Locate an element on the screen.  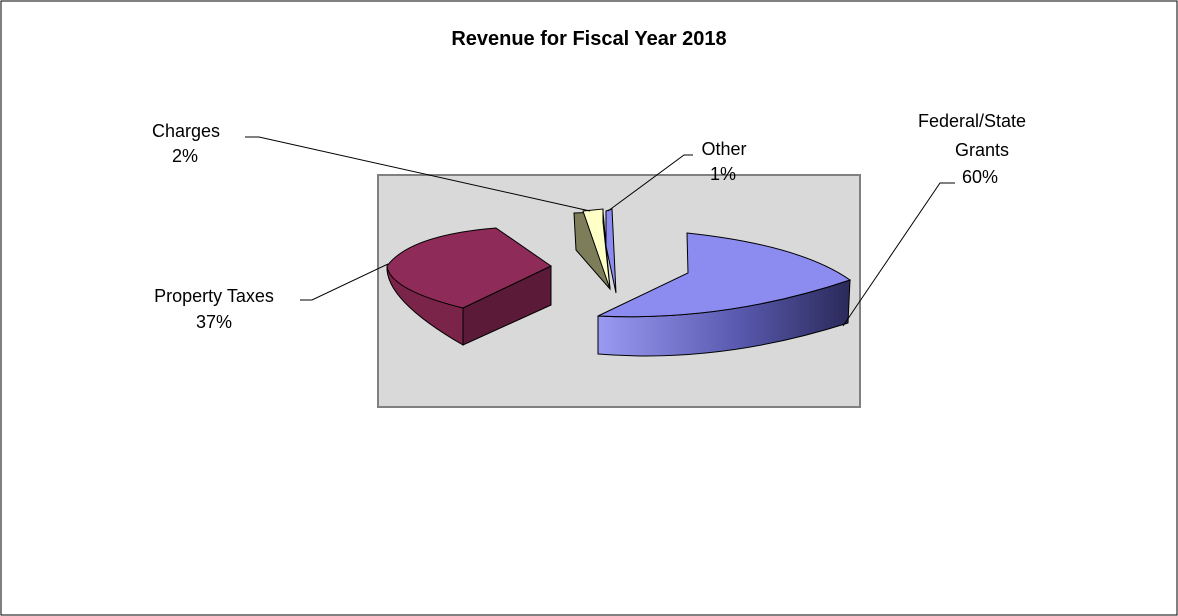
label-federal-state-grants-value: 60% is located at coordinates (980, 177).